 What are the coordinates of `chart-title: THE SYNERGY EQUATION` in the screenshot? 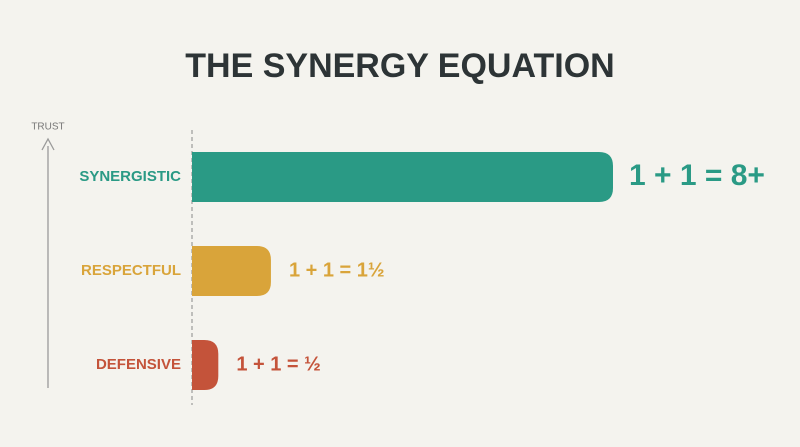 It's located at (399, 66).